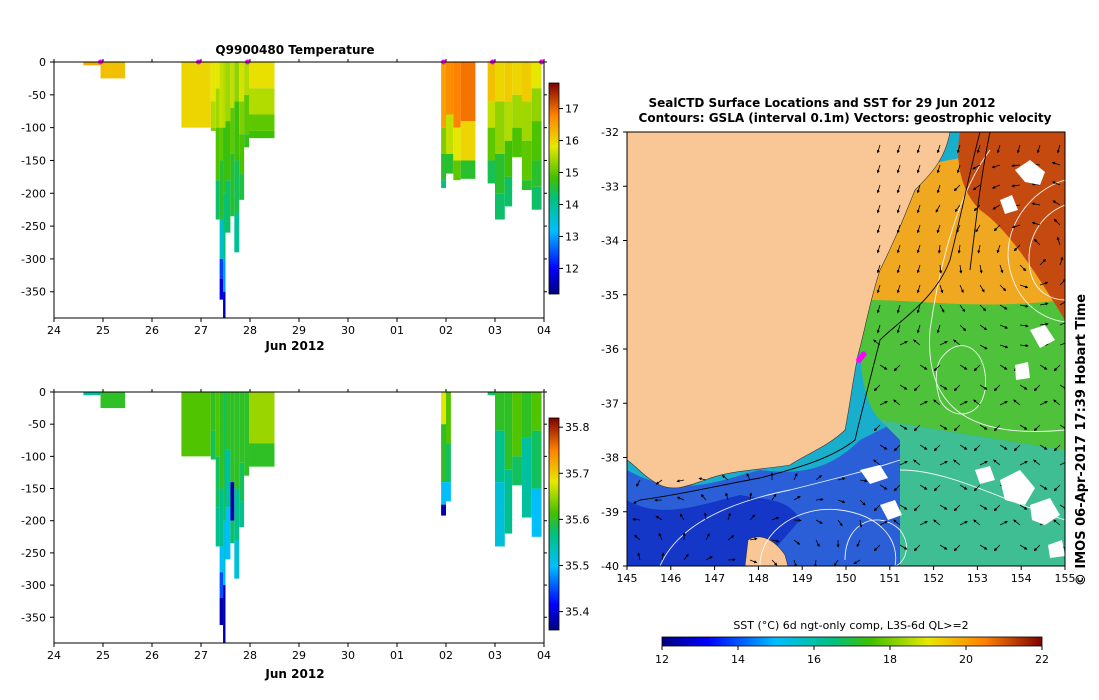  I want to click on y-tick-label: -300, so click(33, 585).